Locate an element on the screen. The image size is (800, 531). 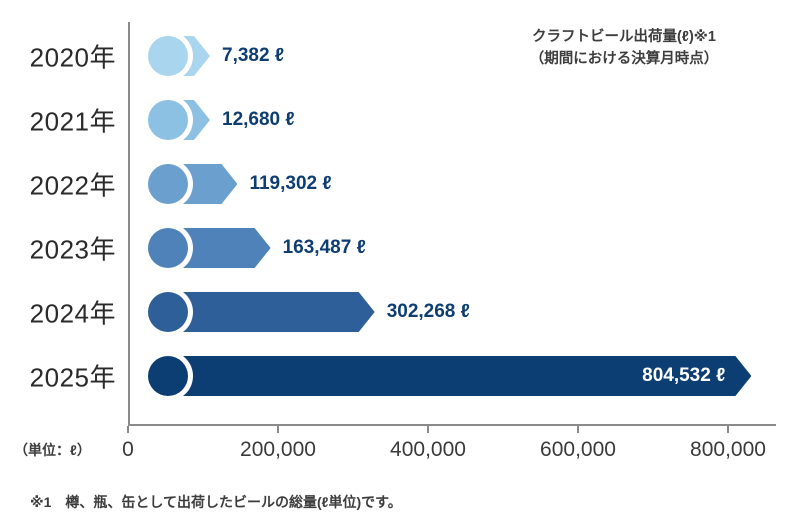
unit-label: （単位：ℓ） is located at coordinates (52, 450).